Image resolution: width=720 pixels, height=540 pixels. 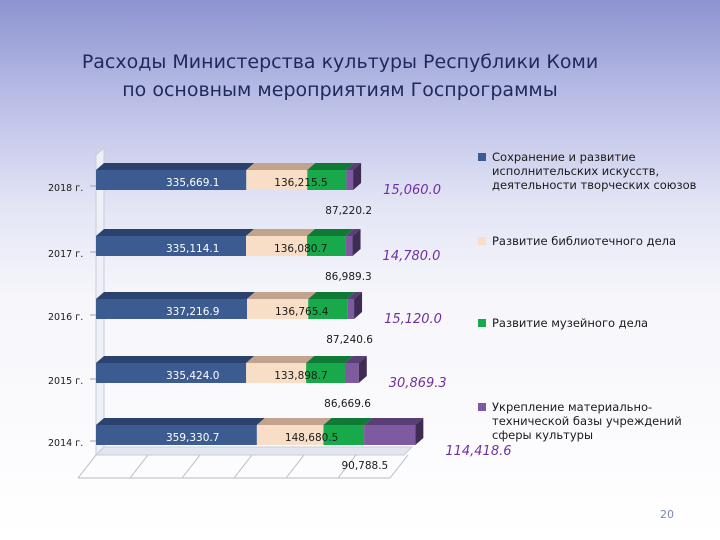 What do you see at coordinates (356, 242) in the screenshot?
I see `bar-end-2017` at bounding box center [356, 242].